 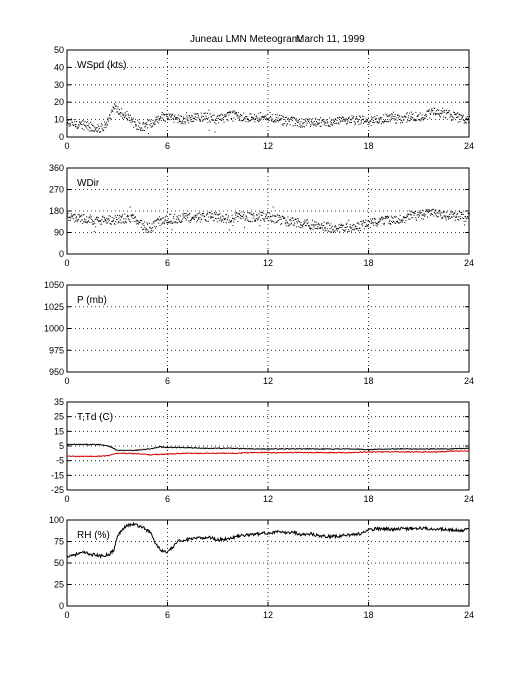 I want to click on x-tick-label: 0, so click(x=66, y=381).